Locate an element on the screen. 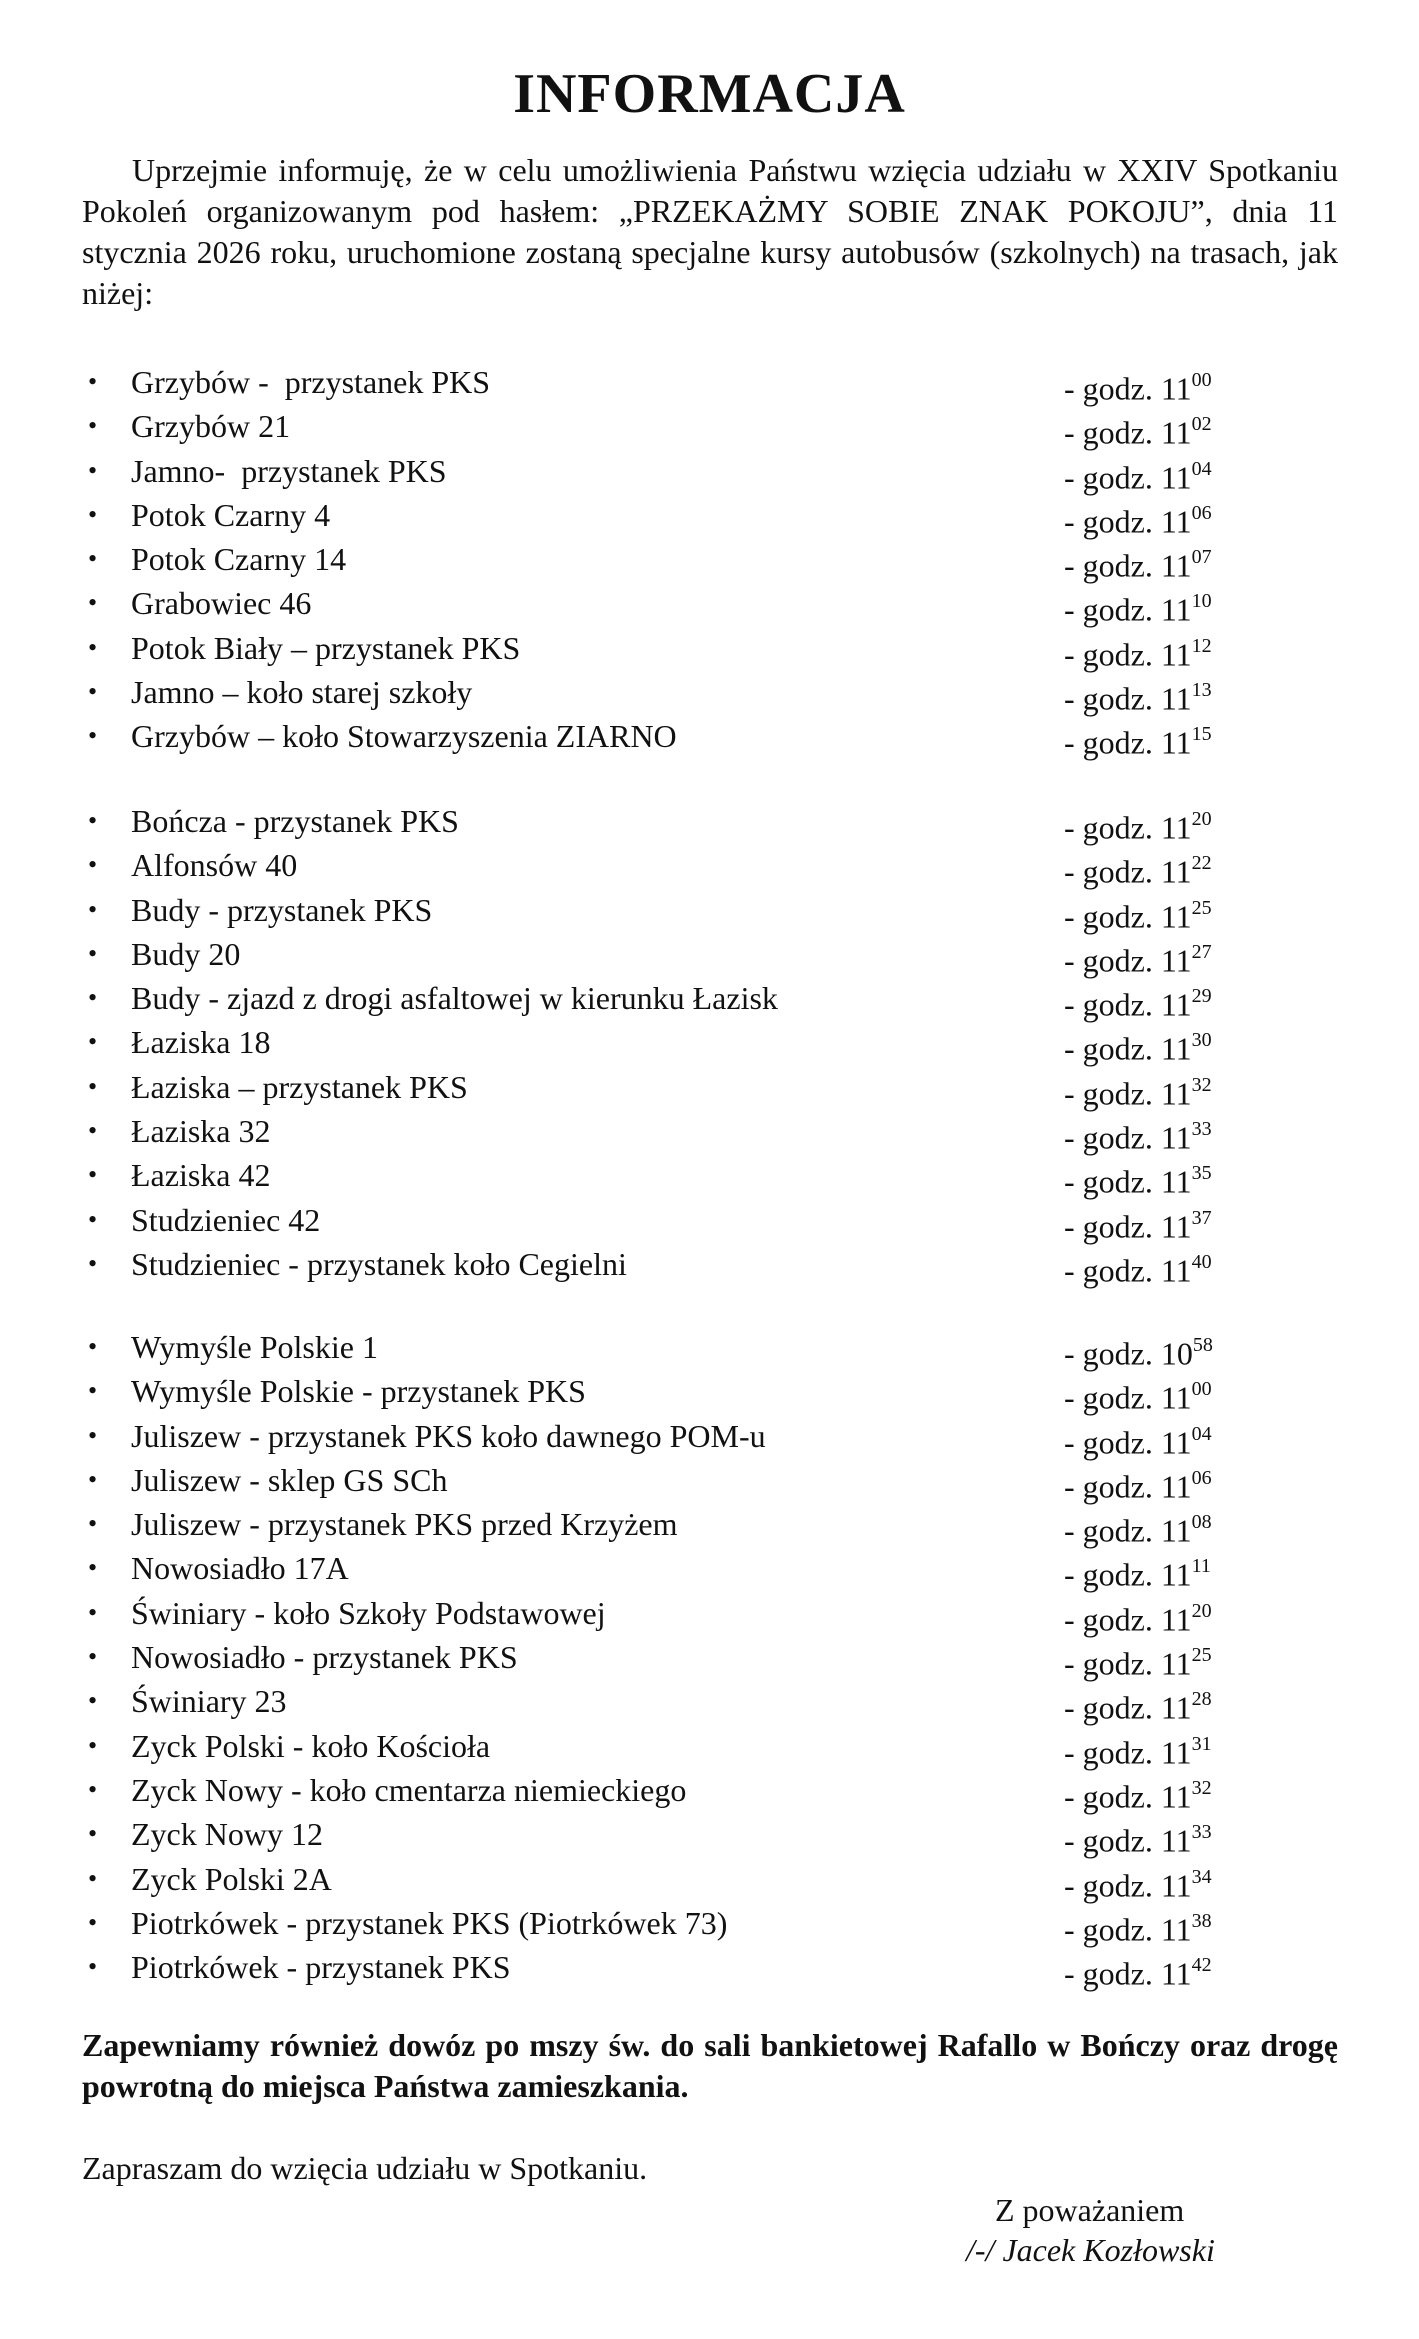  list-item: • Studzieniec 42 - godz. 1137 is located at coordinates (672, 1221).